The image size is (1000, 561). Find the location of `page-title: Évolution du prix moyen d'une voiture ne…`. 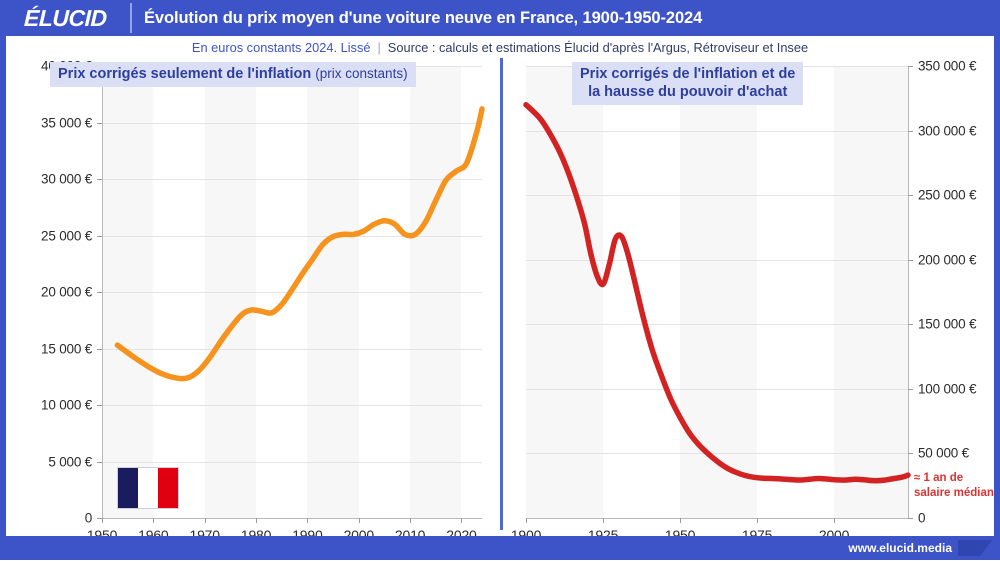

page-title: Évolution du prix moyen d'une voiture ne… is located at coordinates (423, 17).